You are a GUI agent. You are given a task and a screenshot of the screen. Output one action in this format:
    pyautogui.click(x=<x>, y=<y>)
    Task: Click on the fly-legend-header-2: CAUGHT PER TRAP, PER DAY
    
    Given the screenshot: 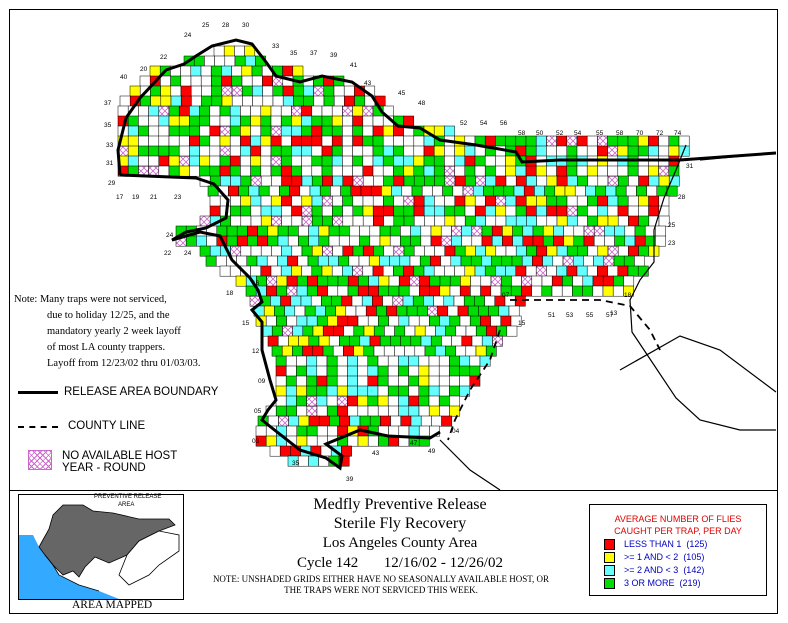 What is the action you would take?
    pyautogui.click(x=678, y=531)
    